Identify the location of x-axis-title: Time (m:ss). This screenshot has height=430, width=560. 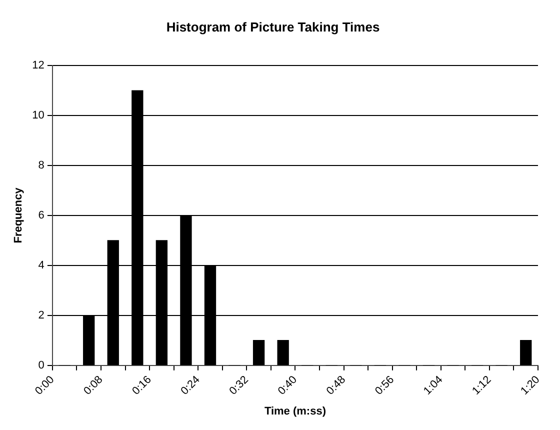
(295, 411).